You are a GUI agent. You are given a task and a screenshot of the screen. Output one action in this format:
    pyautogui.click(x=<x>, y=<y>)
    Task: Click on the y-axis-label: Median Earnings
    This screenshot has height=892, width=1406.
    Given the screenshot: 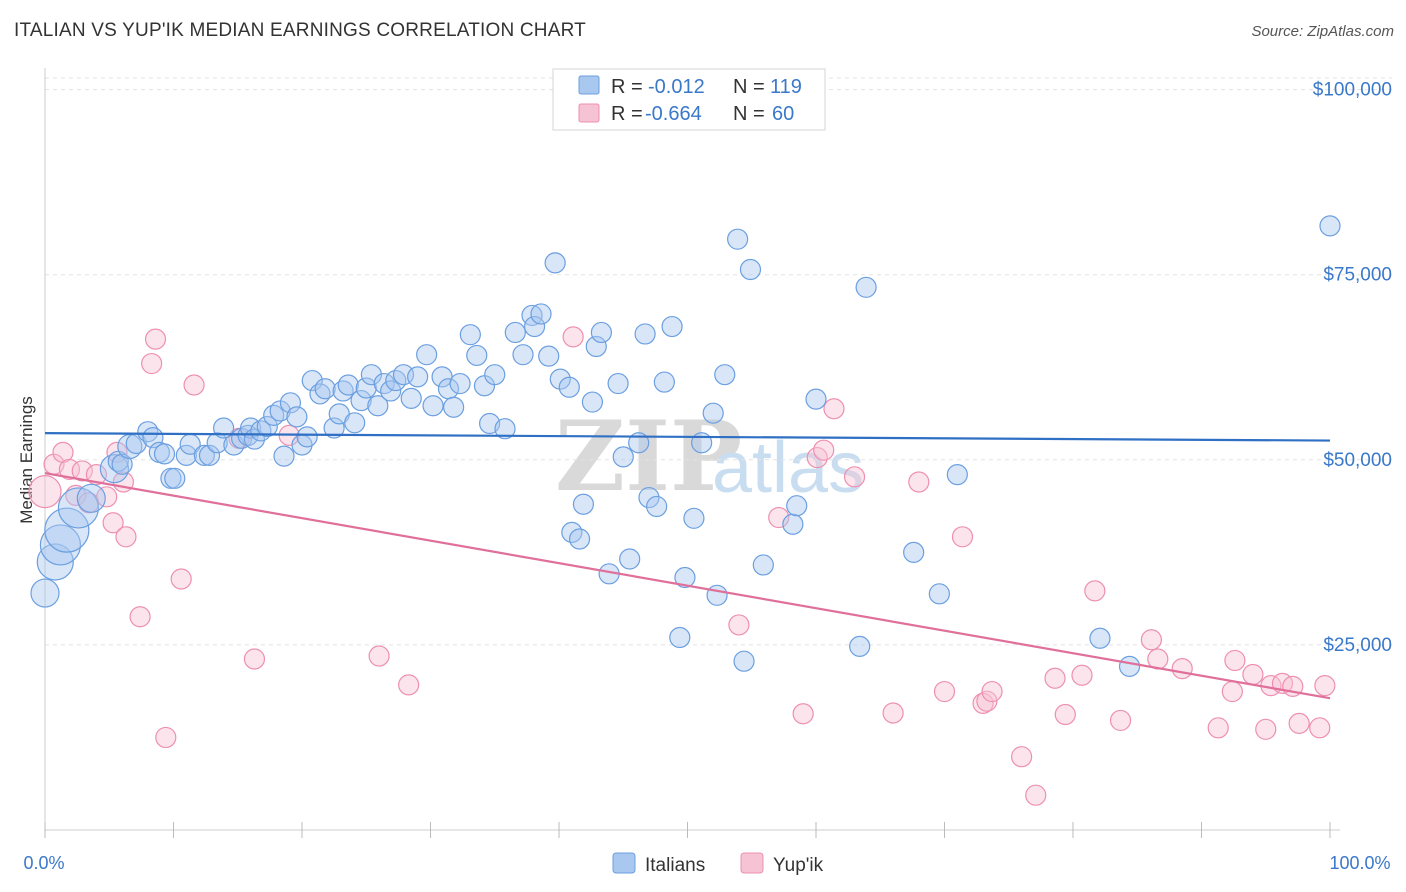 What is the action you would take?
    pyautogui.click(x=26, y=460)
    